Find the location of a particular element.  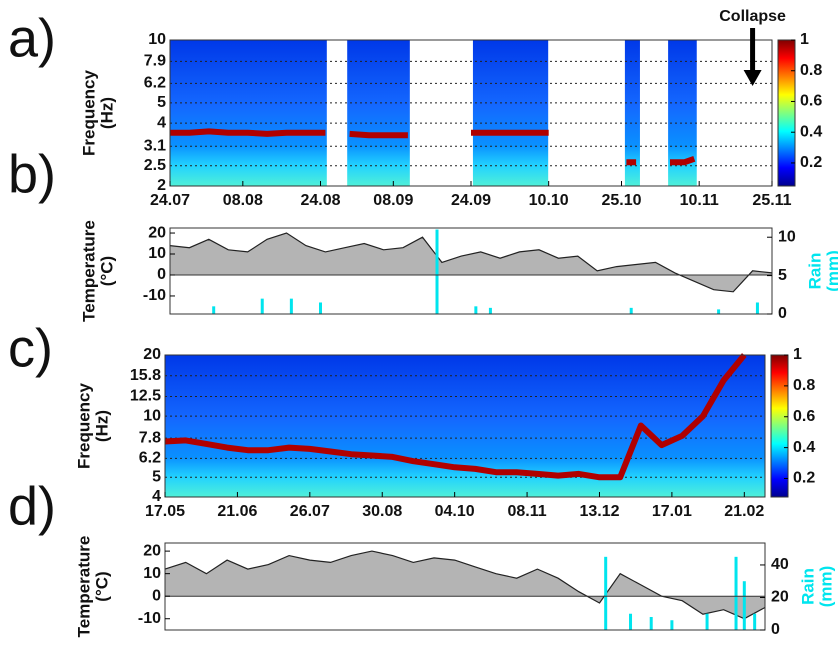

panel-label: d) is located at coordinates (32, 506).